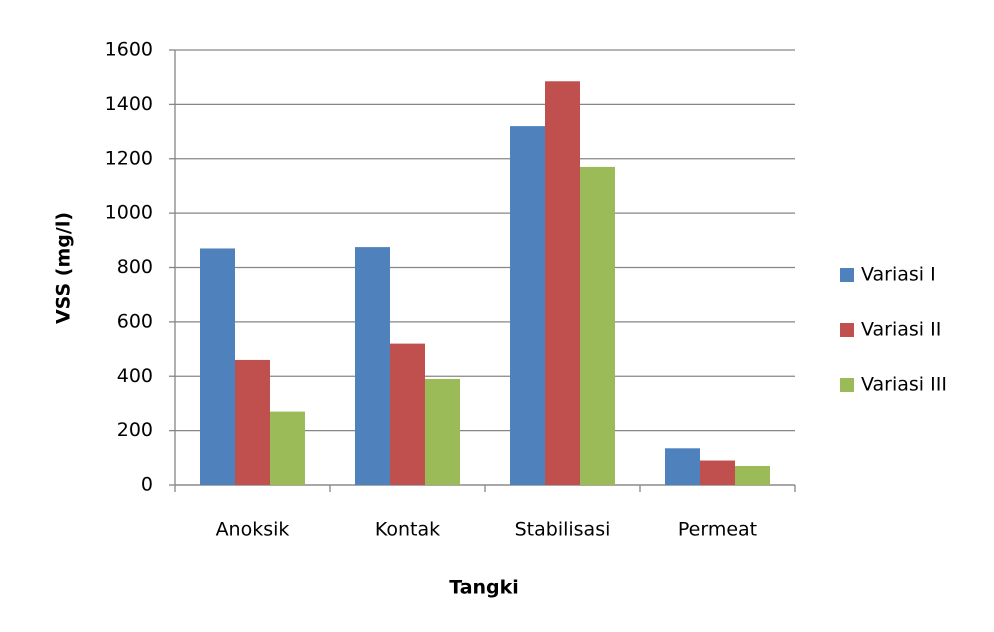 The image size is (994, 632). Describe the element at coordinates (484, 588) in the screenshot. I see `x-axis-title: Tangki` at that location.